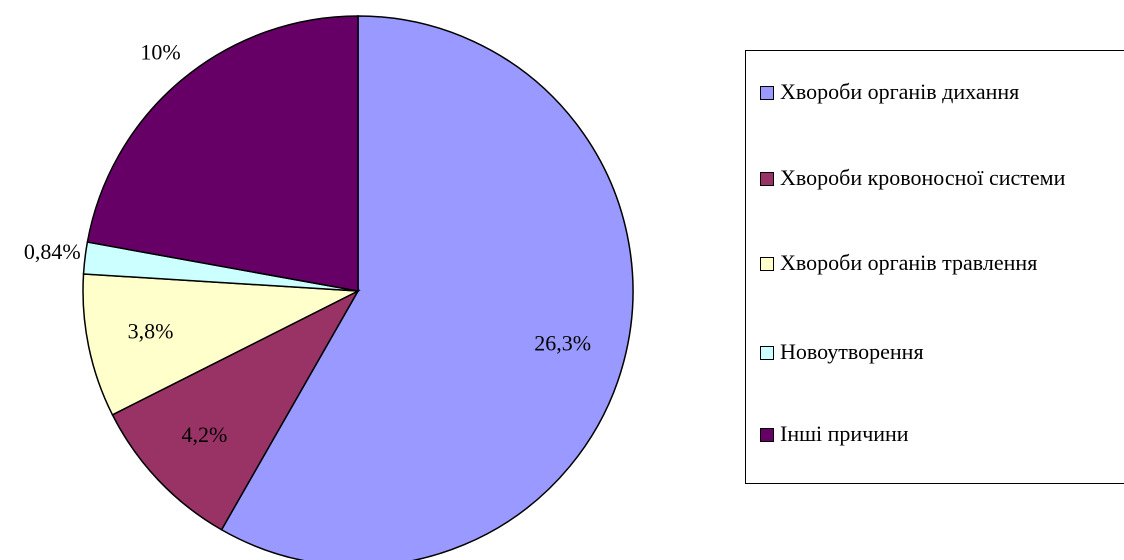 This screenshot has width=1124, height=560. Describe the element at coordinates (935, 434) in the screenshot. I see `legend-item: Інші причини` at that location.